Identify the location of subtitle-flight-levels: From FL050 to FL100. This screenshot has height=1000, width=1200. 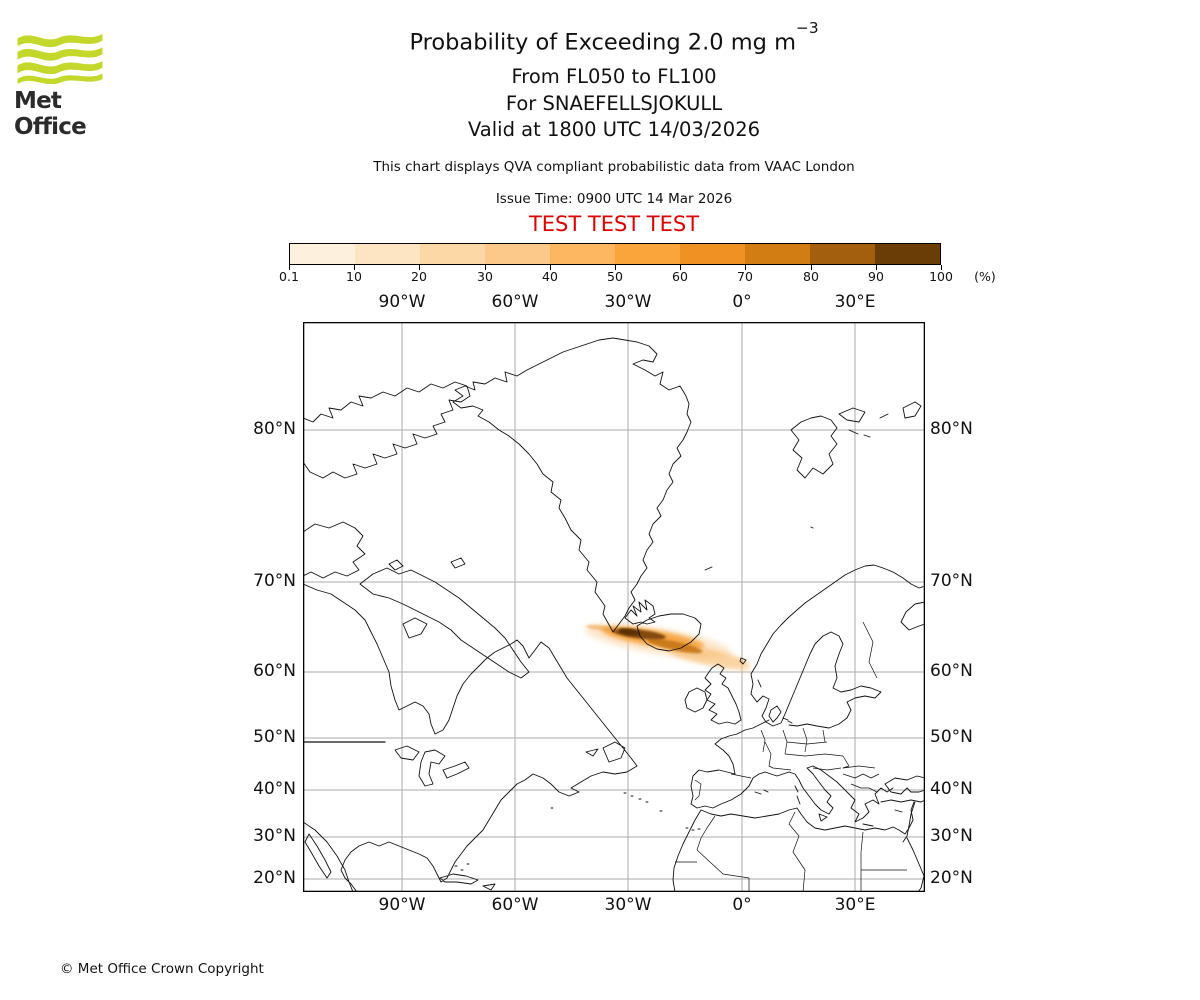
(614, 76).